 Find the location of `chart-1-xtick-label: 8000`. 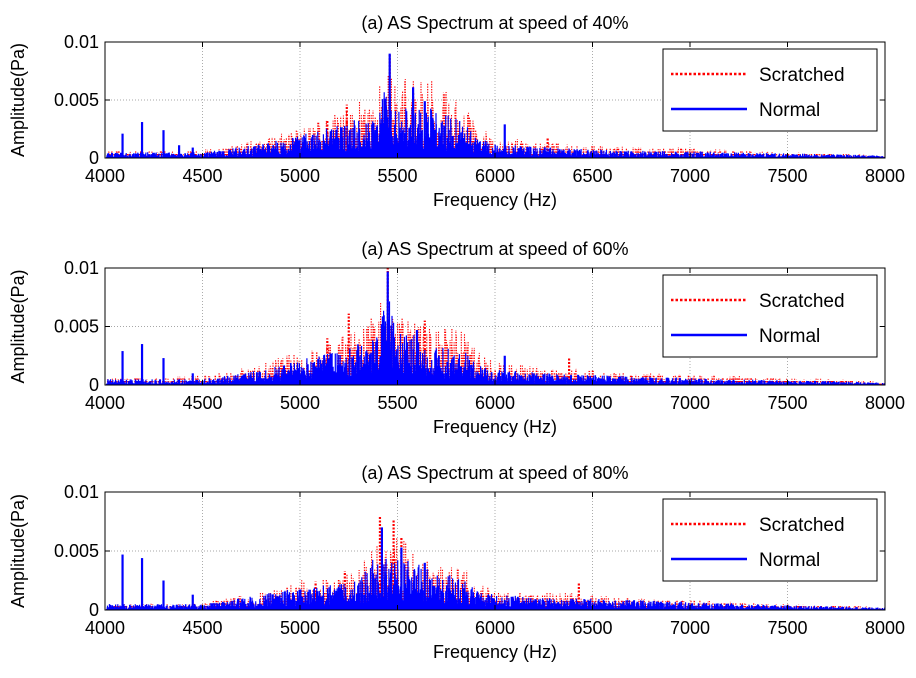

chart-1-xtick-label: 8000 is located at coordinates (885, 176).